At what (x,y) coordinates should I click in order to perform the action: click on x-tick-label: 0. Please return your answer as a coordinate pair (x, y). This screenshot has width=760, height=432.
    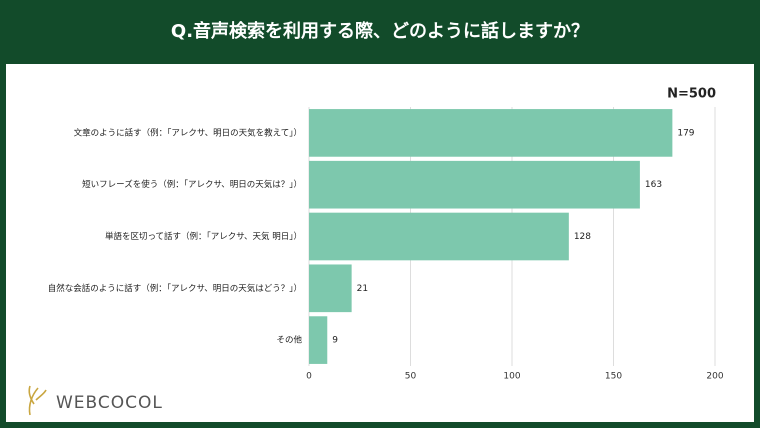
    Looking at the image, I should click on (309, 377).